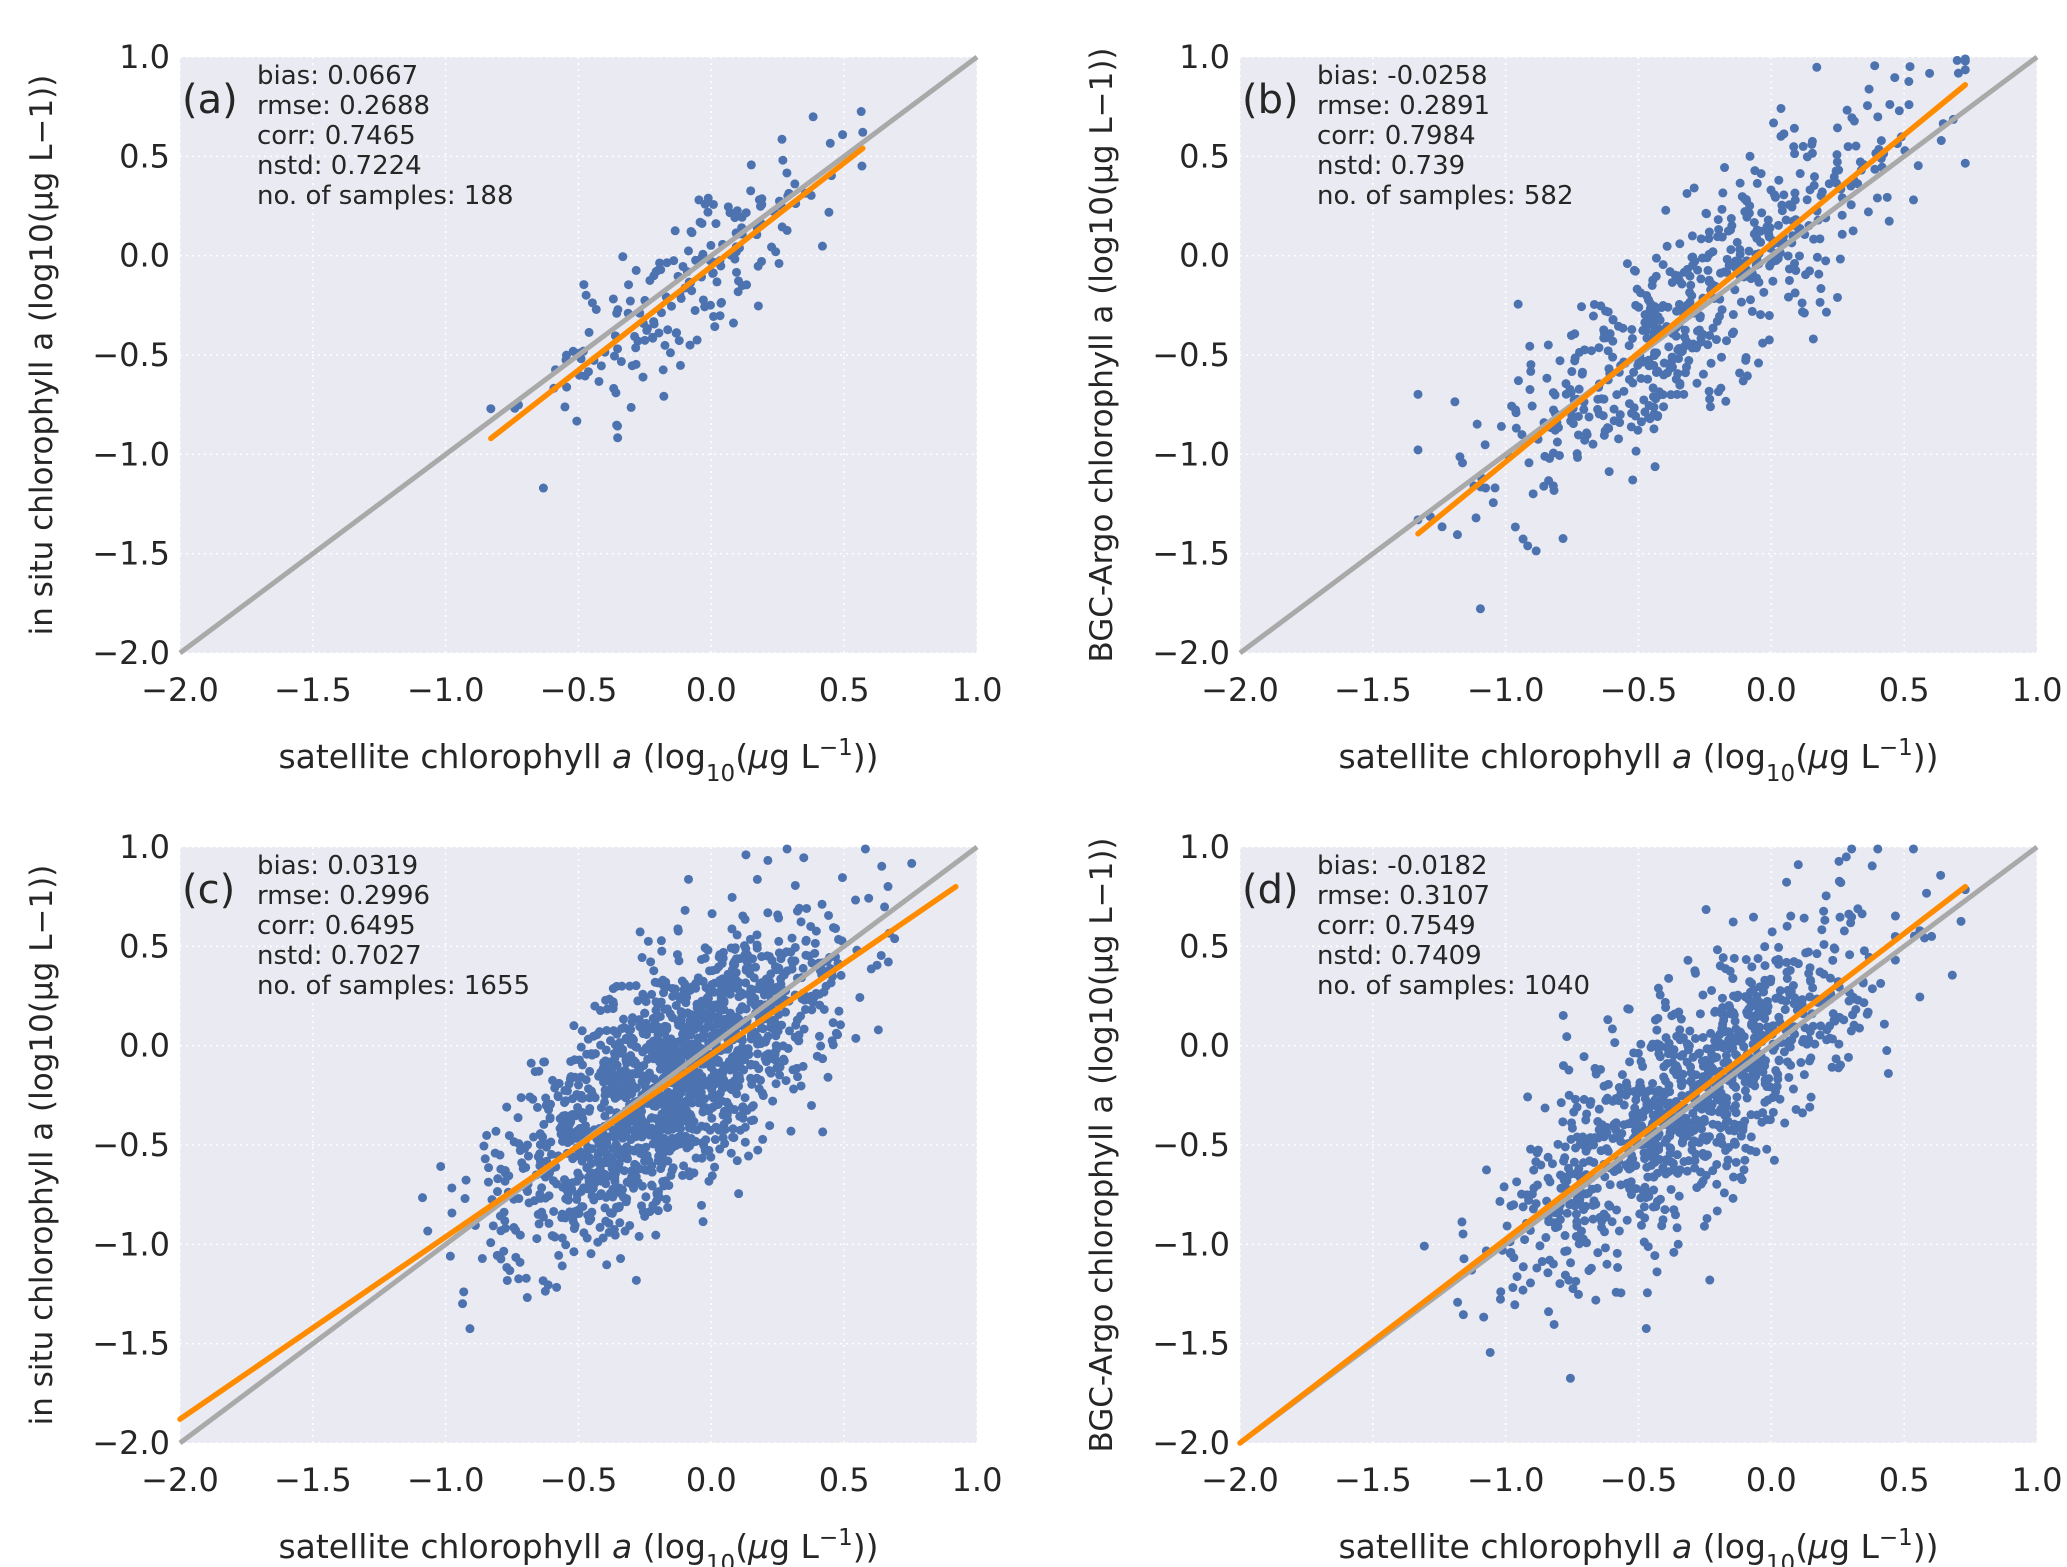 The width and height of the screenshot is (2067, 1567). What do you see at coordinates (131, 1244) in the screenshot?
I see `y-tick-label: −1.0` at bounding box center [131, 1244].